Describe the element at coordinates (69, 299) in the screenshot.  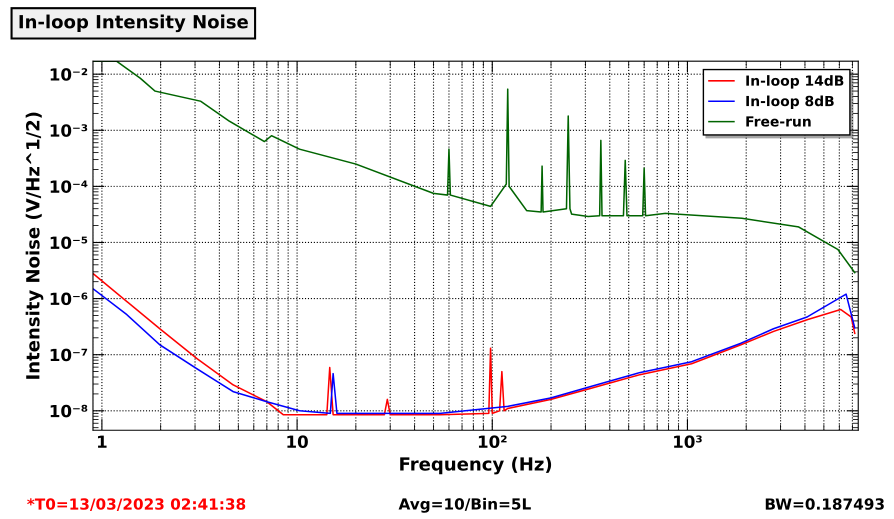
I see `y-tick-label: 10⁻⁶` at that location.